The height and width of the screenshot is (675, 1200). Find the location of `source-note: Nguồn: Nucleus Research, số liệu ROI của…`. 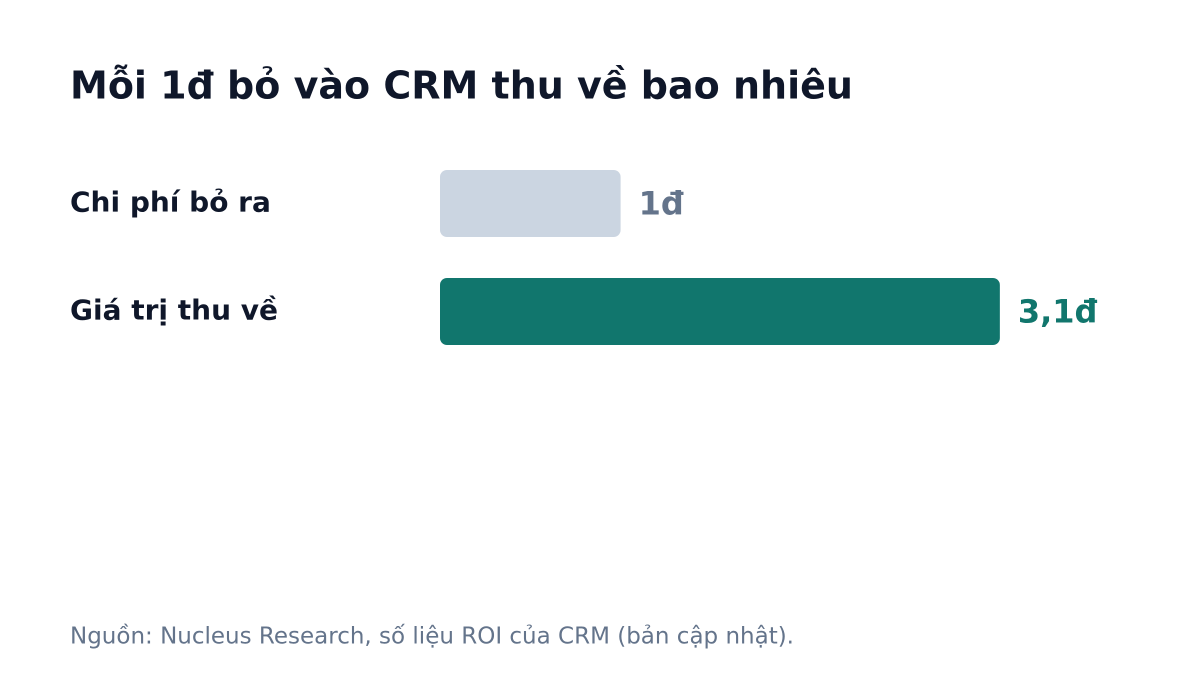

source-note: Nguồn: Nucleus Research, số liệu ROI của… is located at coordinates (432, 637).